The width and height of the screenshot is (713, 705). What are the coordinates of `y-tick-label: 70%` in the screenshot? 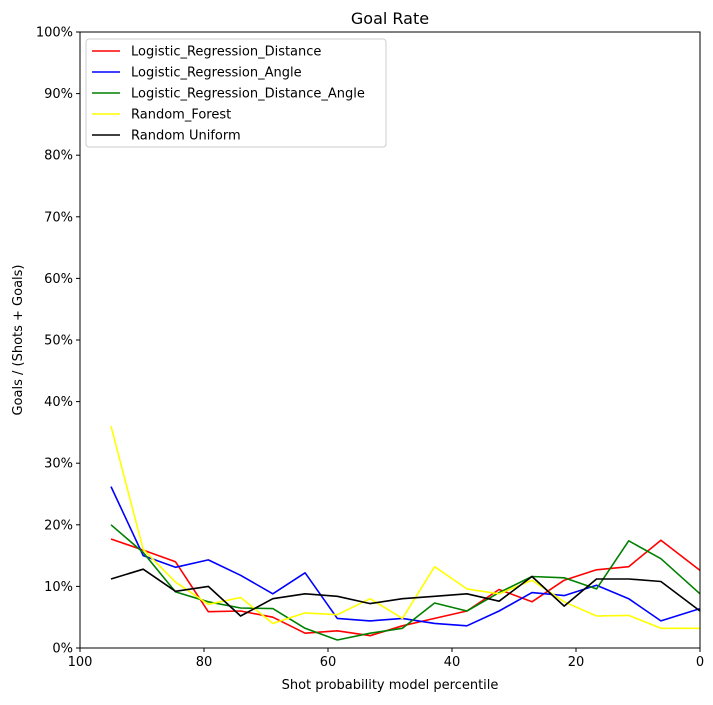 It's located at (58, 217).